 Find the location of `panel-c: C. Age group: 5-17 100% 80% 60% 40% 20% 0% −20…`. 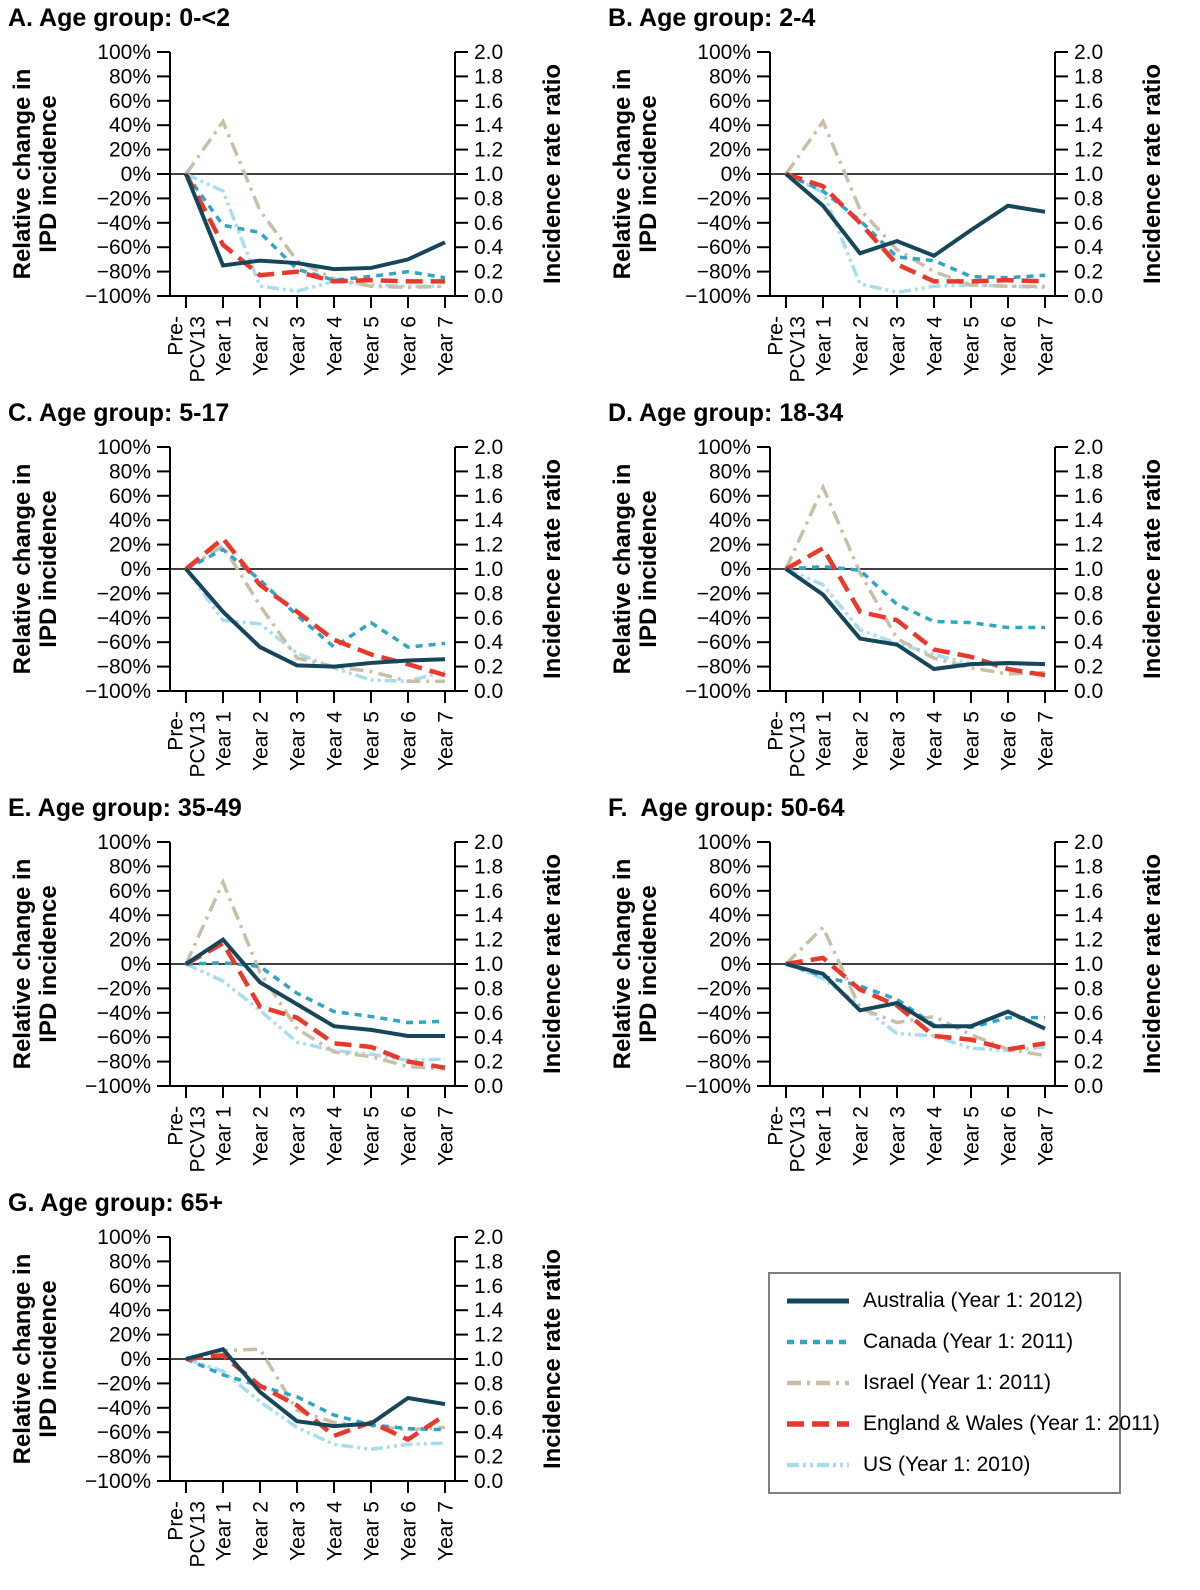

panel-c: C. Age group: 5-17 100% 80% 60% 40% 20% 0% −20… is located at coordinates (300, 592).